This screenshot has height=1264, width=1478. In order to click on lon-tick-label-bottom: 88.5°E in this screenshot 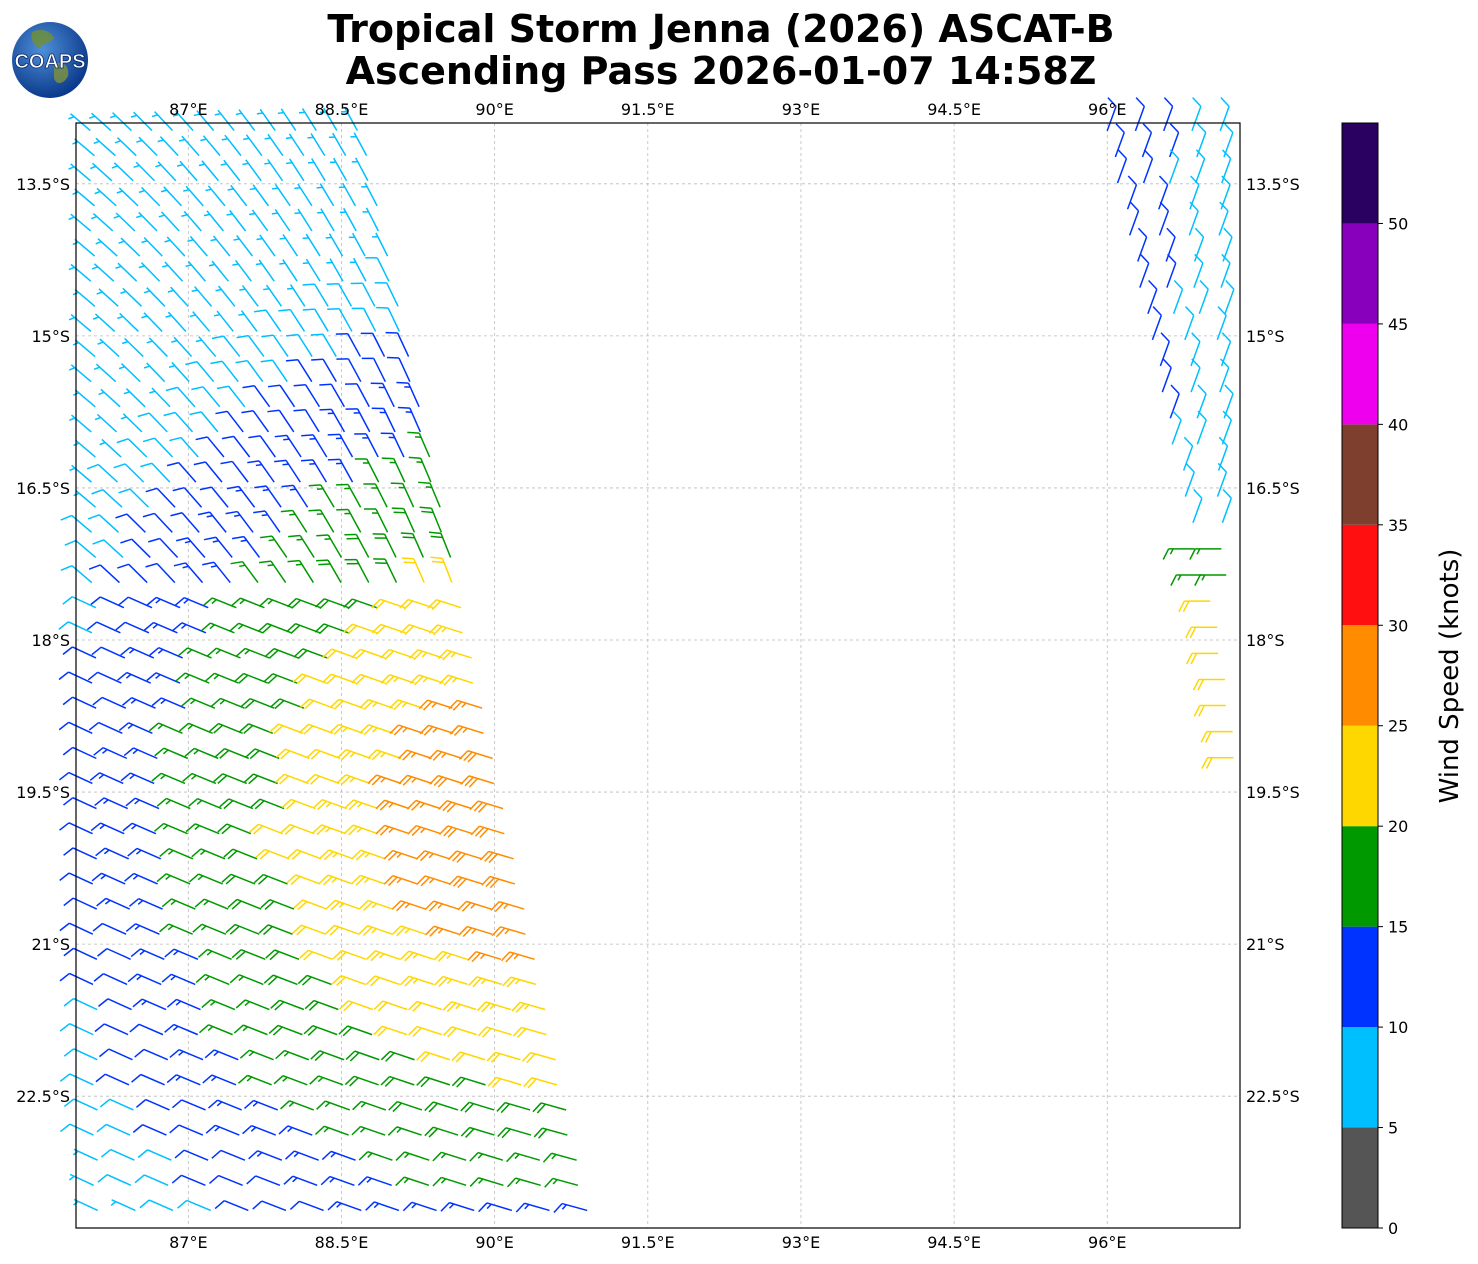, I will do `click(342, 1242)`.